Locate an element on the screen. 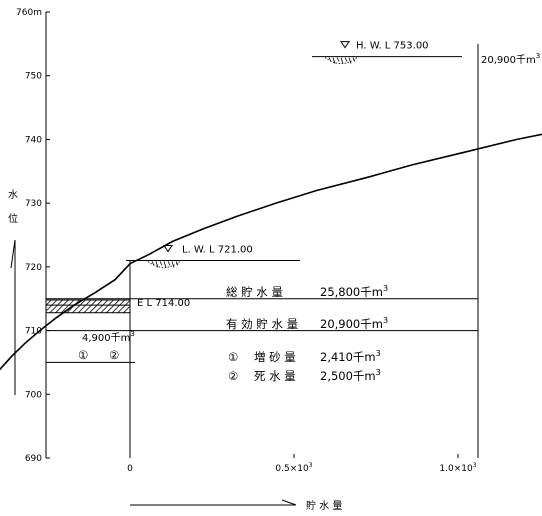 The image size is (542, 516). legend-2-number: 2,500千m is located at coordinates (348, 376).